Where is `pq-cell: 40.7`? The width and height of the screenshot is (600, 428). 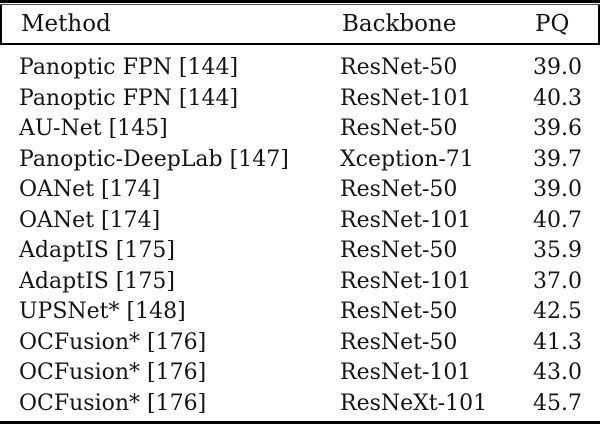 pq-cell: 40.7 is located at coordinates (557, 220).